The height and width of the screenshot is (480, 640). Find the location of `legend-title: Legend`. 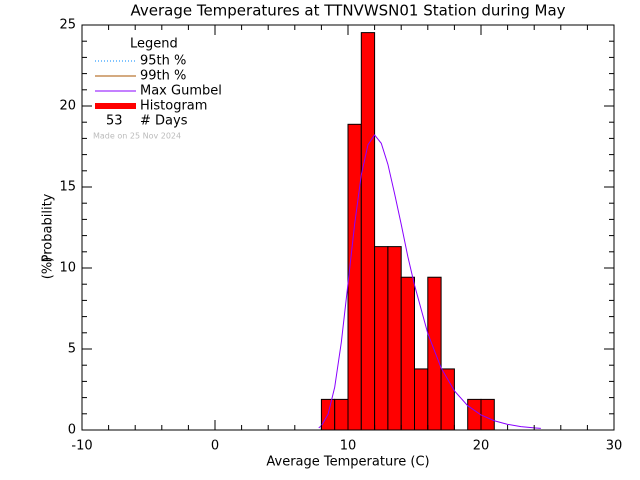

legend-title: Legend is located at coordinates (154, 44).